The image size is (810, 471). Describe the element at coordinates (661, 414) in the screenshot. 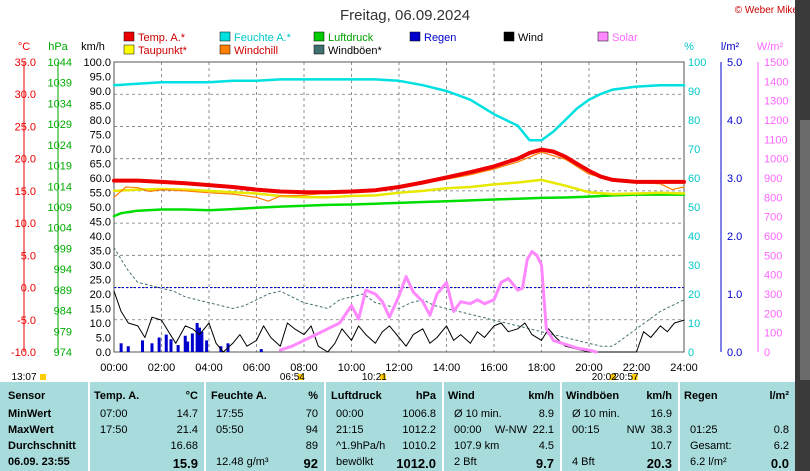

I see `stats-value: 16.9` at that location.